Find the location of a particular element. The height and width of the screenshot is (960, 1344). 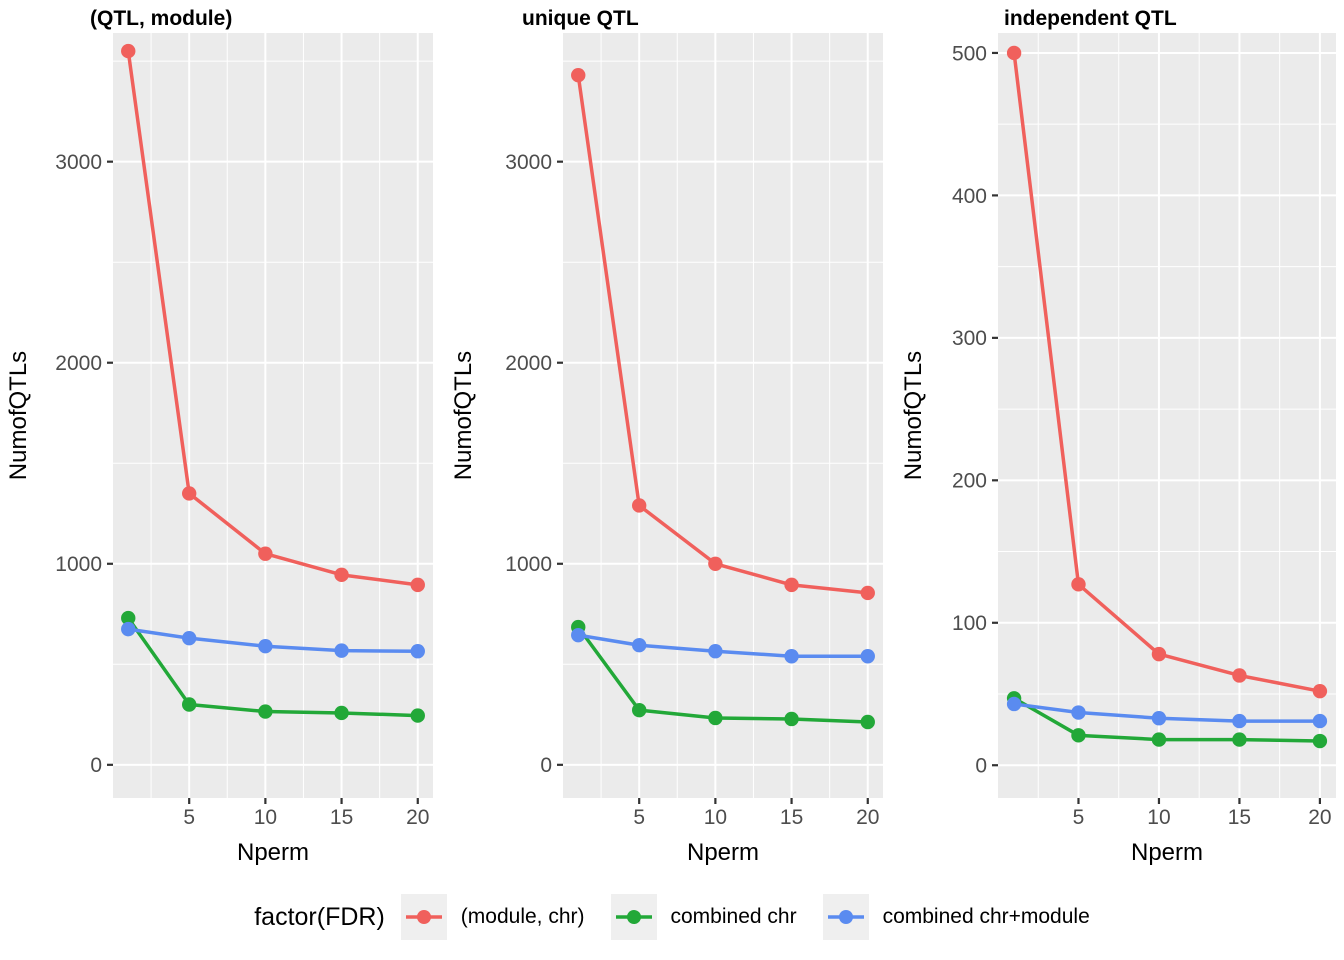

panel-title: unique QTL is located at coordinates (580, 18).